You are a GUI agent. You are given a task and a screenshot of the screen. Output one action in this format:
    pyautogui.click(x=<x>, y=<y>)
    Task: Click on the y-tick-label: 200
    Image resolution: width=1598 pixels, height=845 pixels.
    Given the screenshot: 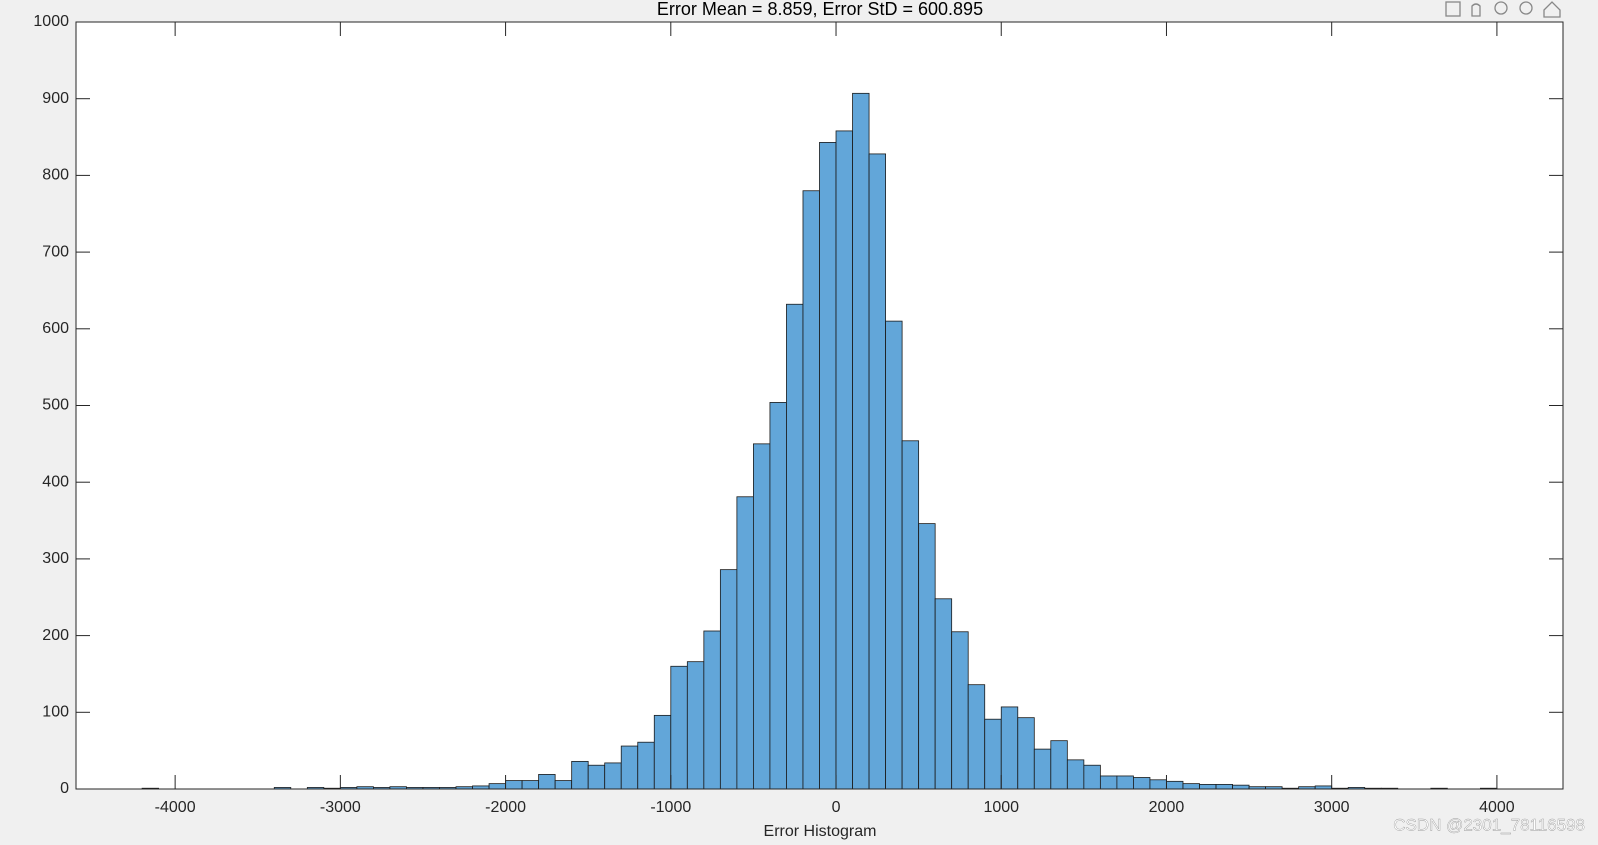 What is the action you would take?
    pyautogui.click(x=55, y=635)
    